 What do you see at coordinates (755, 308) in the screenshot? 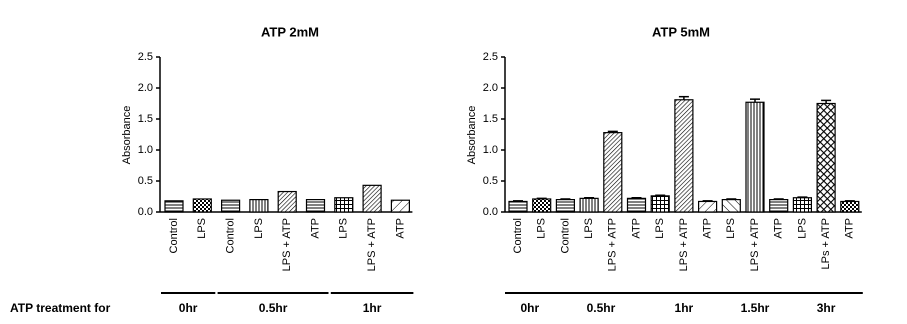
I see `group-label: 1.5hr` at bounding box center [755, 308].